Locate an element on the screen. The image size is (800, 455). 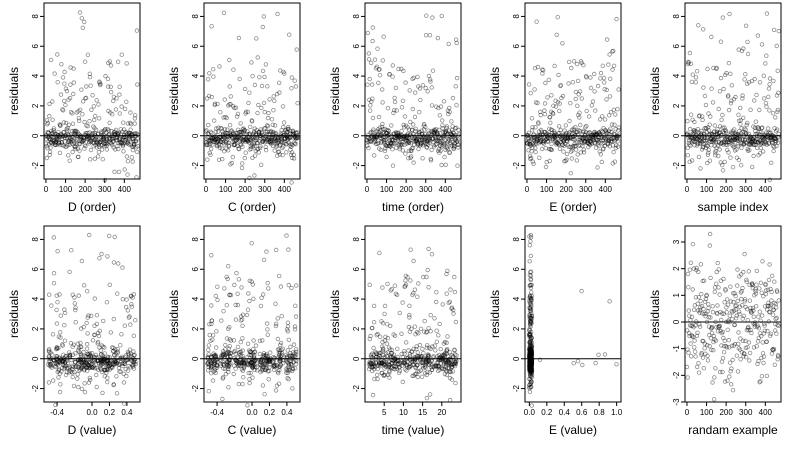
x-tick-label: 0.4 is located at coordinates (565, 412).